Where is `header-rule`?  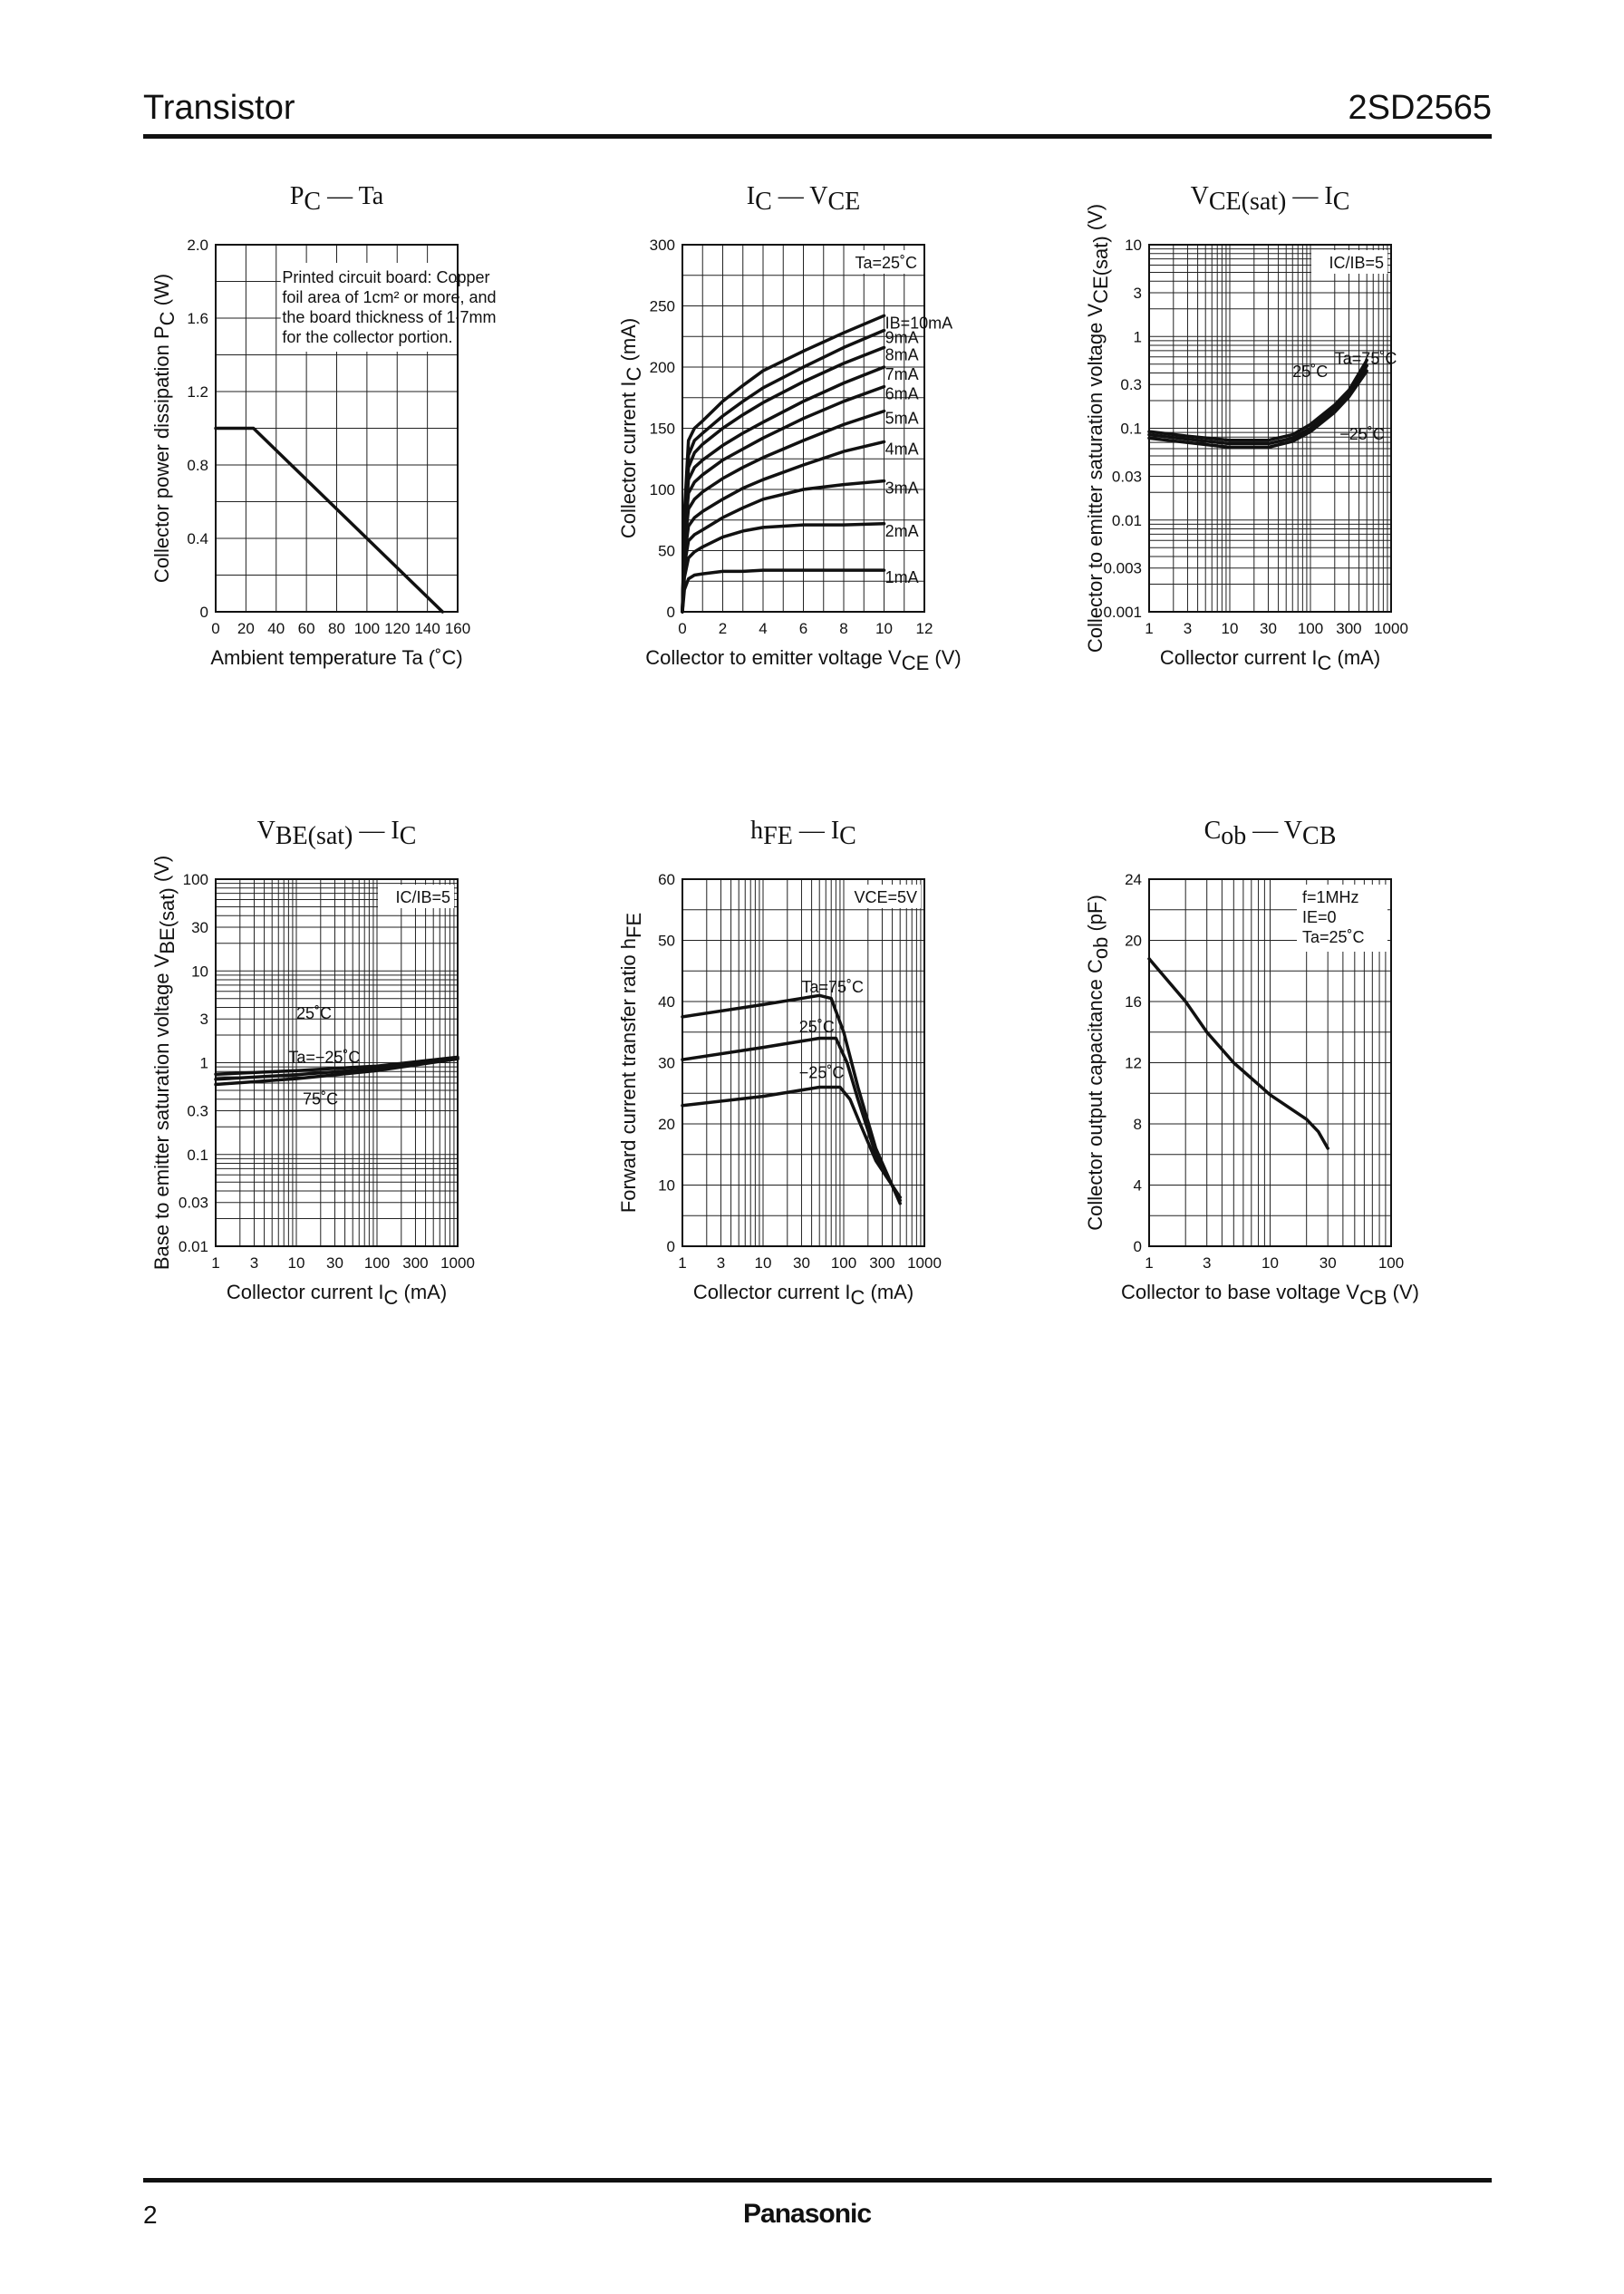
header-rule is located at coordinates (817, 136).